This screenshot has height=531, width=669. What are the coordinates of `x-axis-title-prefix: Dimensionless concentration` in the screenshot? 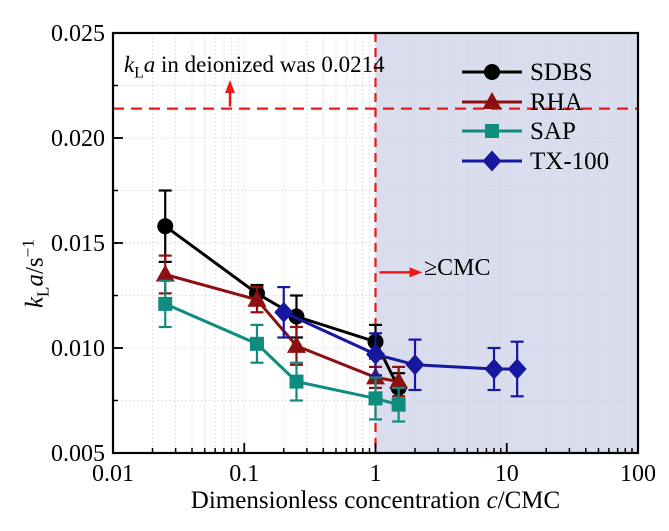 It's located at (338, 500).